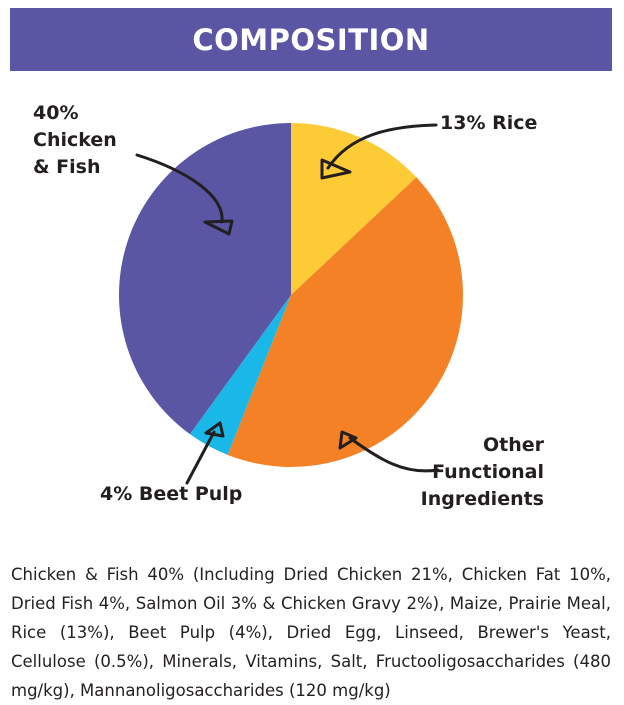 This screenshot has height=705, width=624. What do you see at coordinates (218, 227) in the screenshot?
I see `arrowhead-chicken` at bounding box center [218, 227].